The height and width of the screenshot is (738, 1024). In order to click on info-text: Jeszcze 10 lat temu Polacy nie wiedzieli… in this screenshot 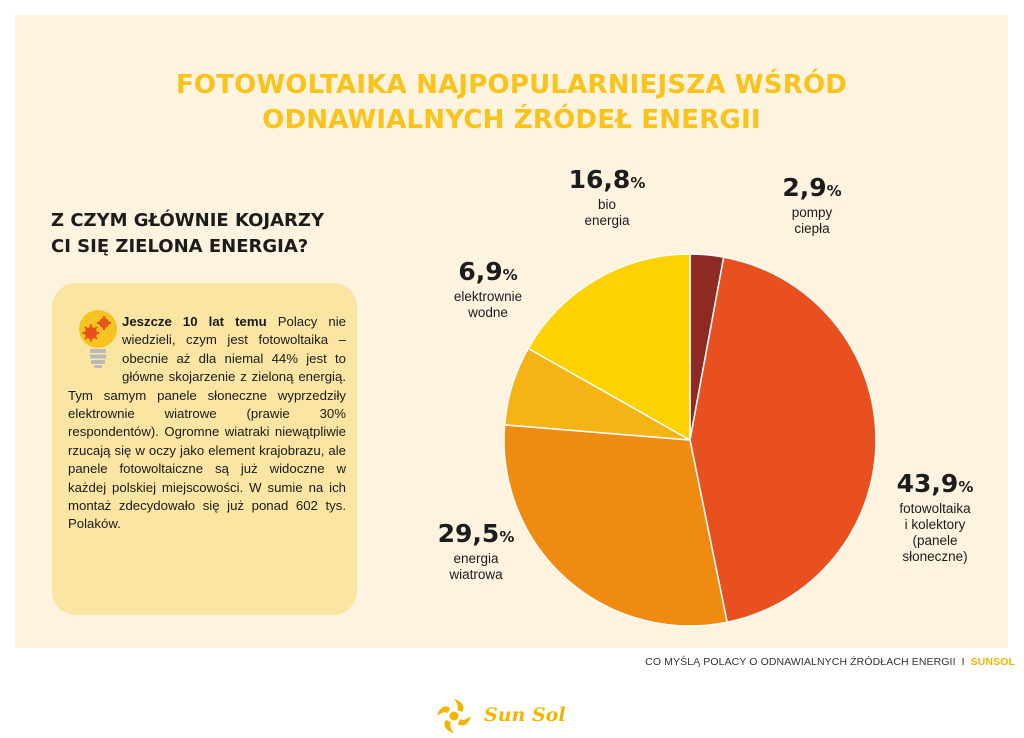, I will do `click(207, 423)`.